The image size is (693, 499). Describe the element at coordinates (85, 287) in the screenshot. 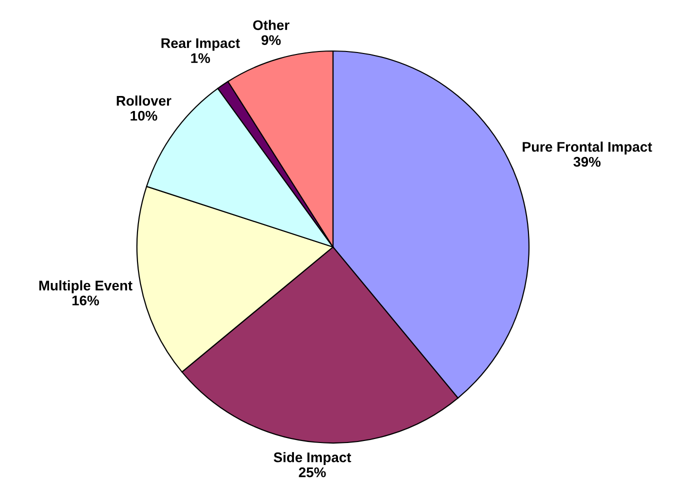

I see `slice-label: Multiple Event` at that location.